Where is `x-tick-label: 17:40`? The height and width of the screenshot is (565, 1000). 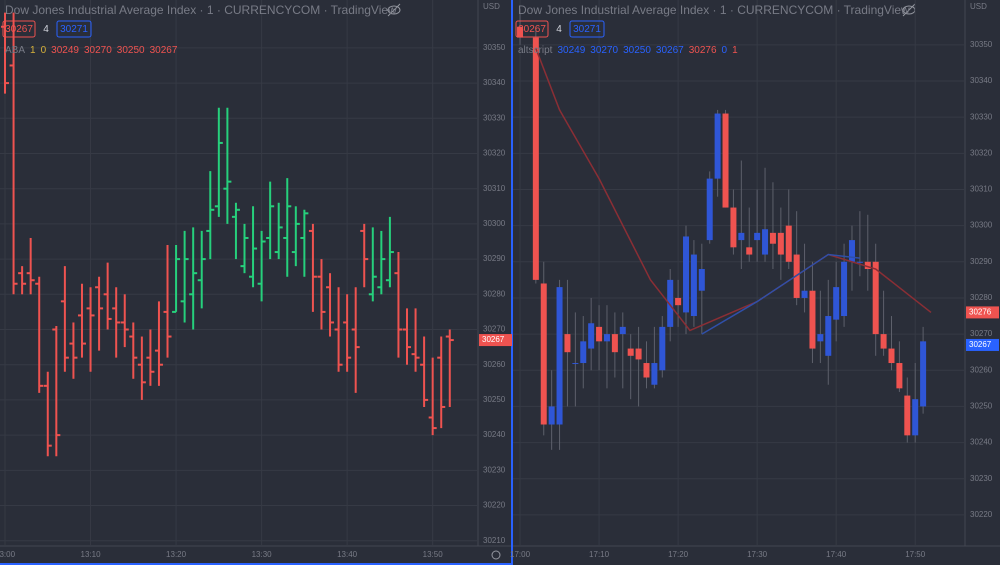
x-tick-label: 17:40 is located at coordinates (836, 554).